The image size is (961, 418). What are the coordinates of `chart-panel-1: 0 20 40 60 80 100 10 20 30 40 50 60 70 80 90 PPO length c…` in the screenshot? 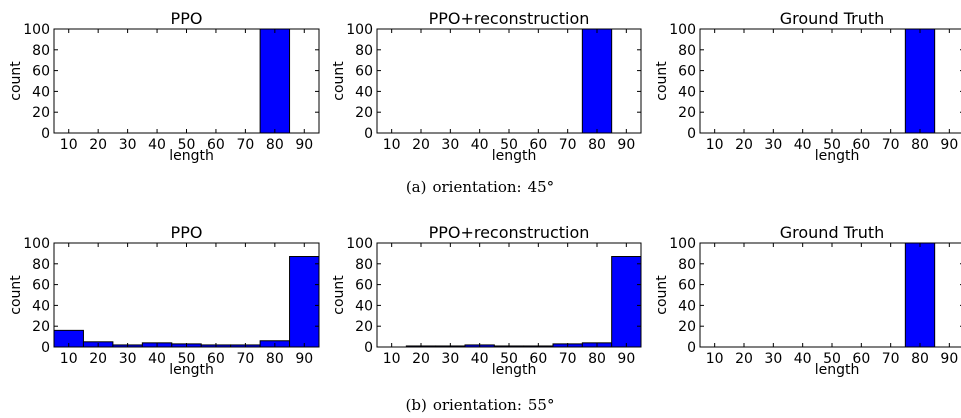 It's located at (164, 86).